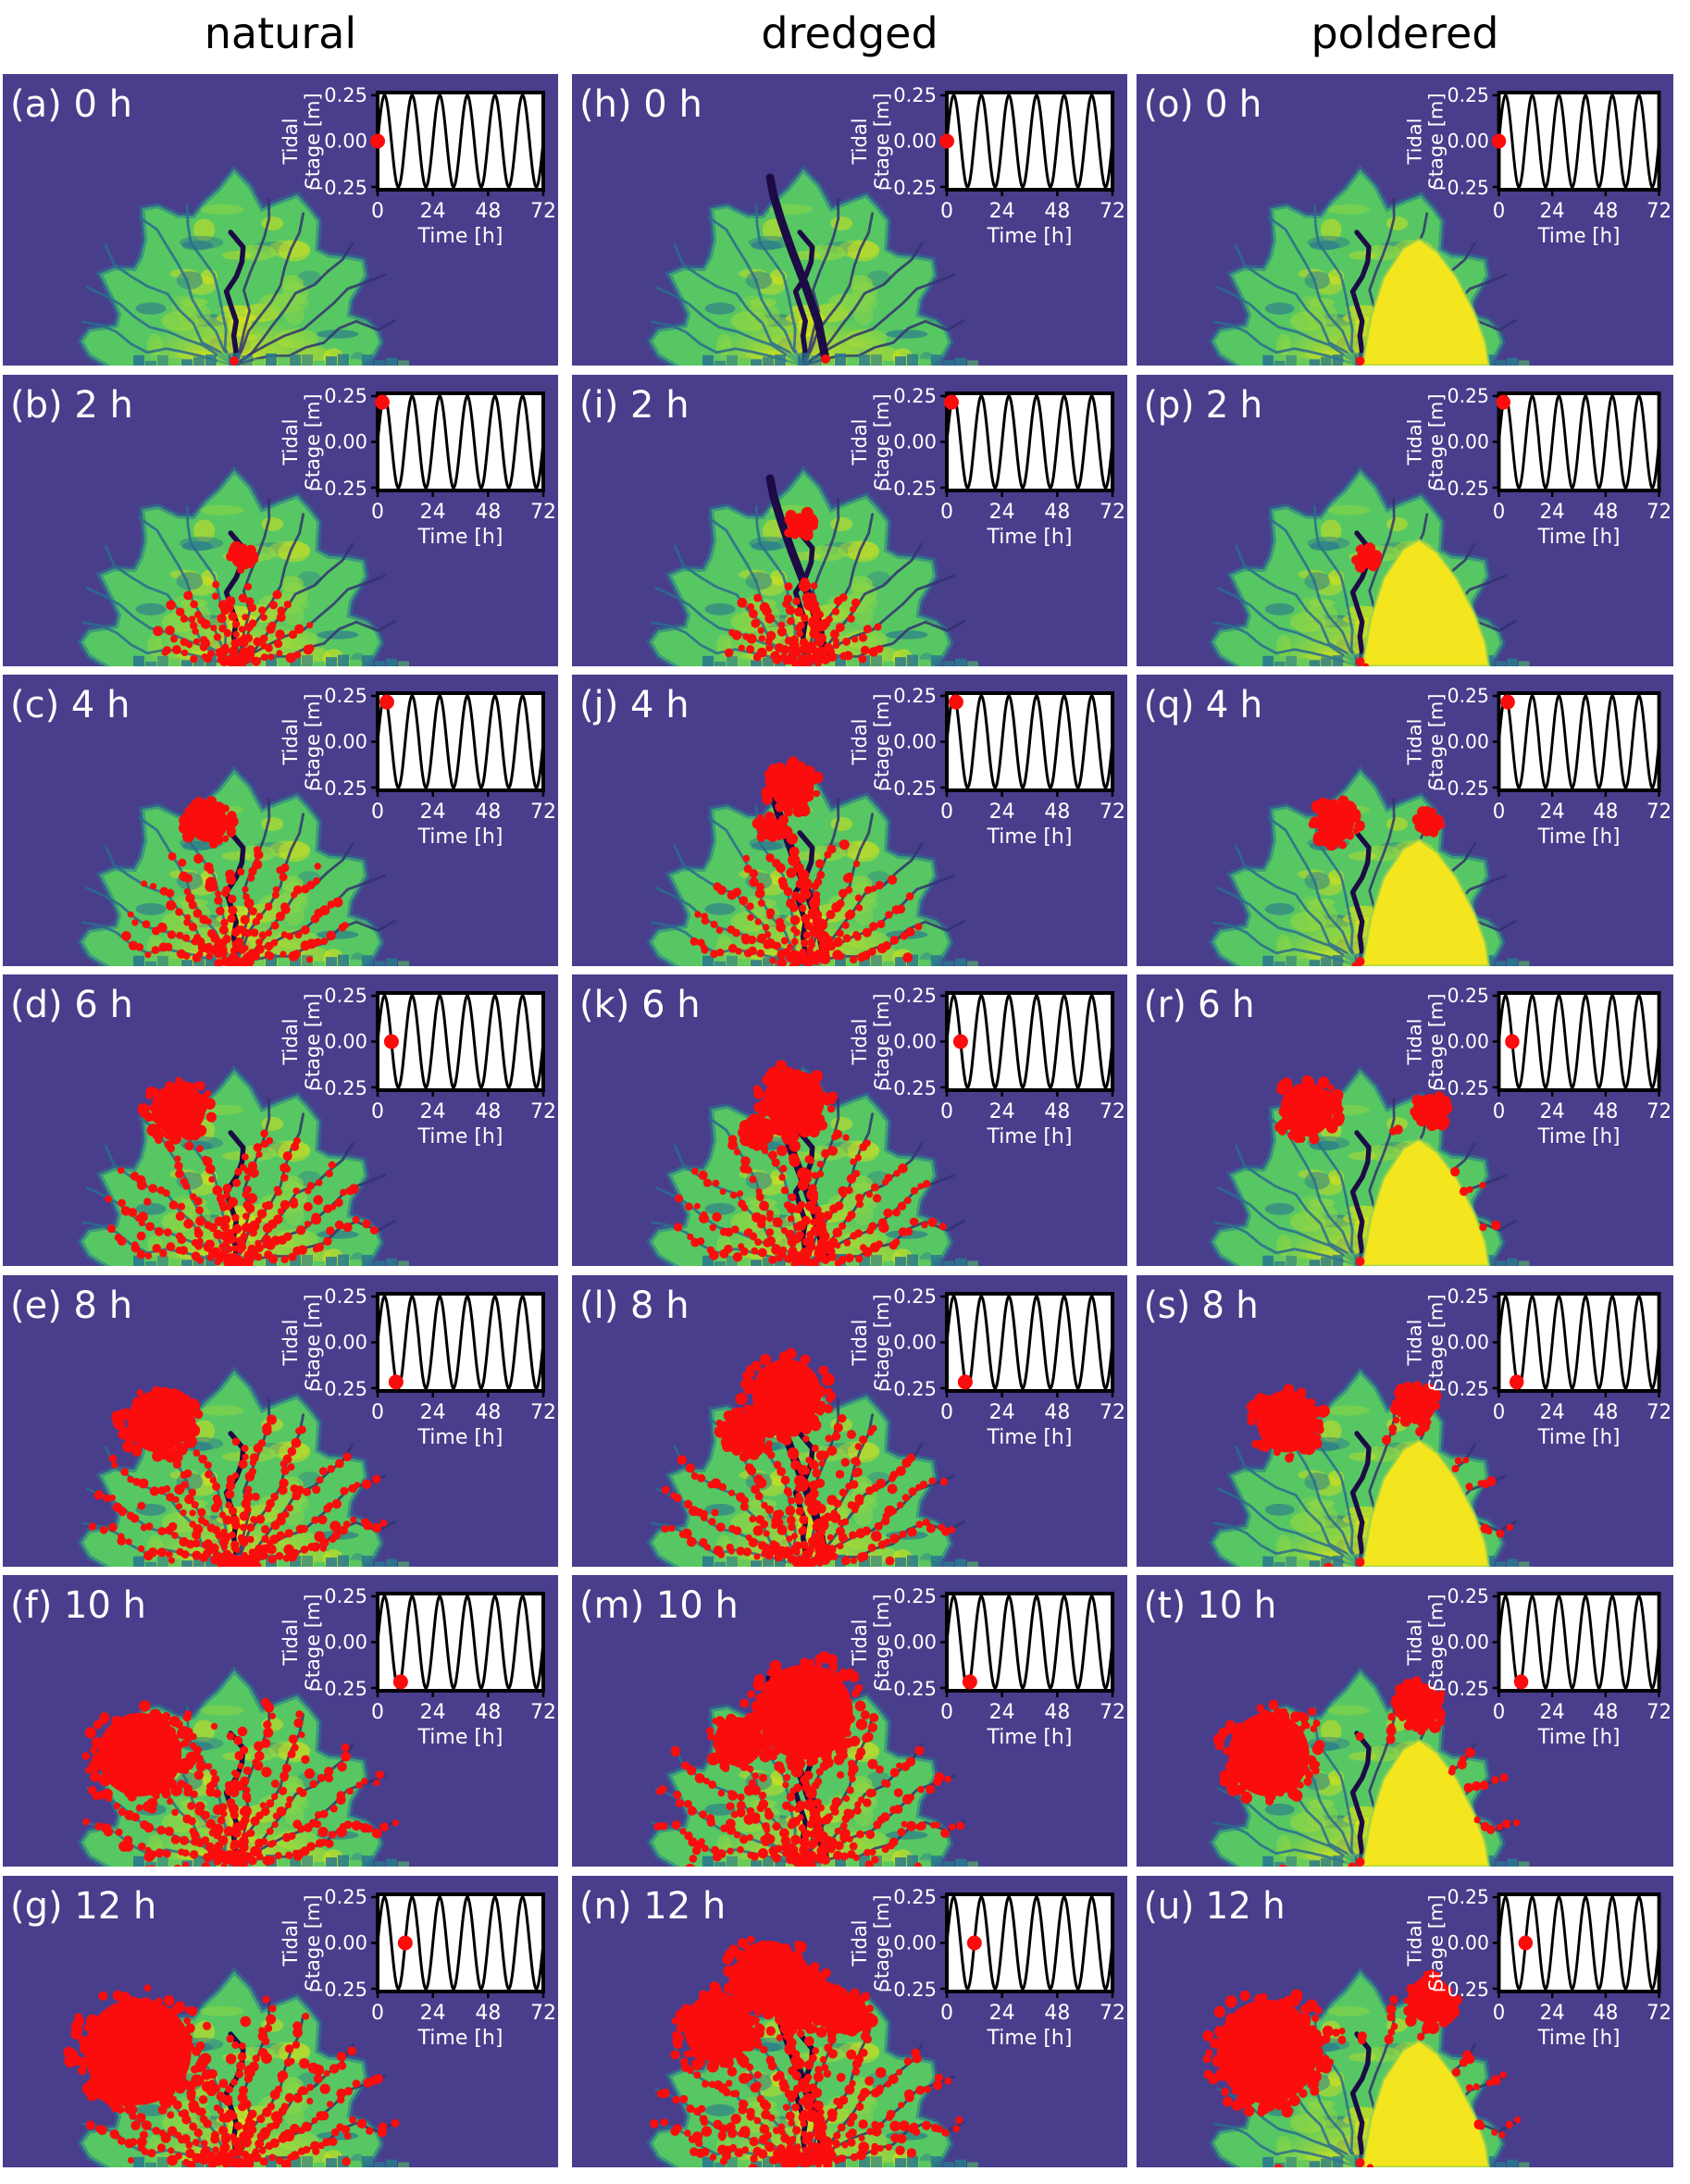 The width and height of the screenshot is (1690, 2184). What do you see at coordinates (641, 104) in the screenshot?
I see `panel-label: (h) 0 h` at bounding box center [641, 104].